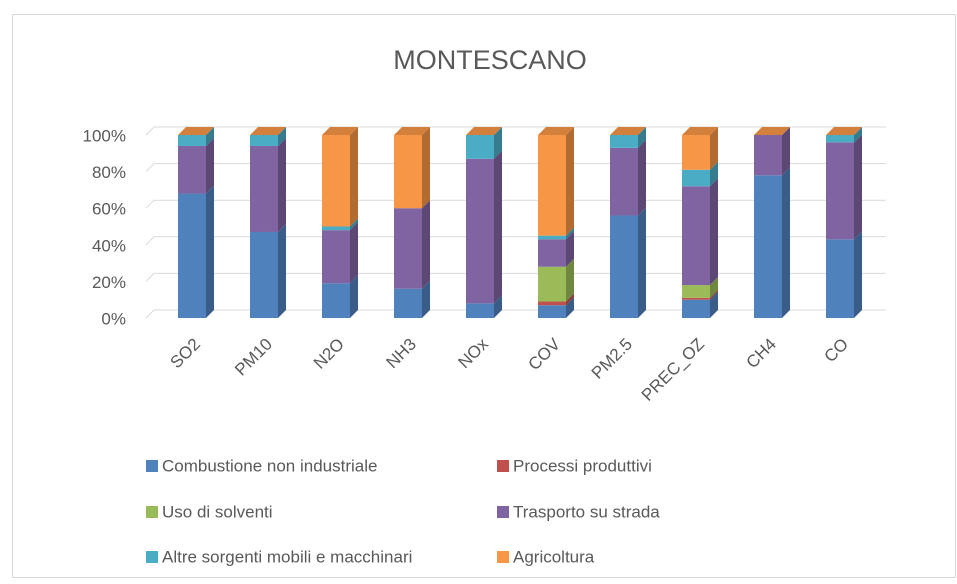 The image size is (957, 584). Describe the element at coordinates (582, 465) in the screenshot. I see `legend-label: Processi produttivi` at that location.